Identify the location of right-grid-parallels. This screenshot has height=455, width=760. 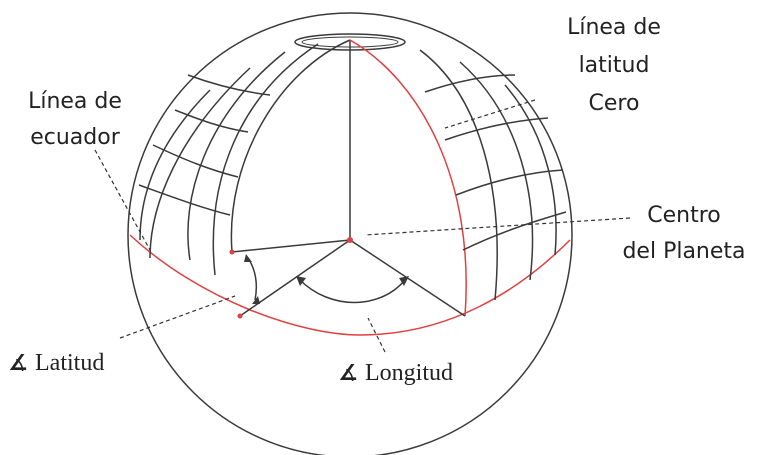
(495, 162).